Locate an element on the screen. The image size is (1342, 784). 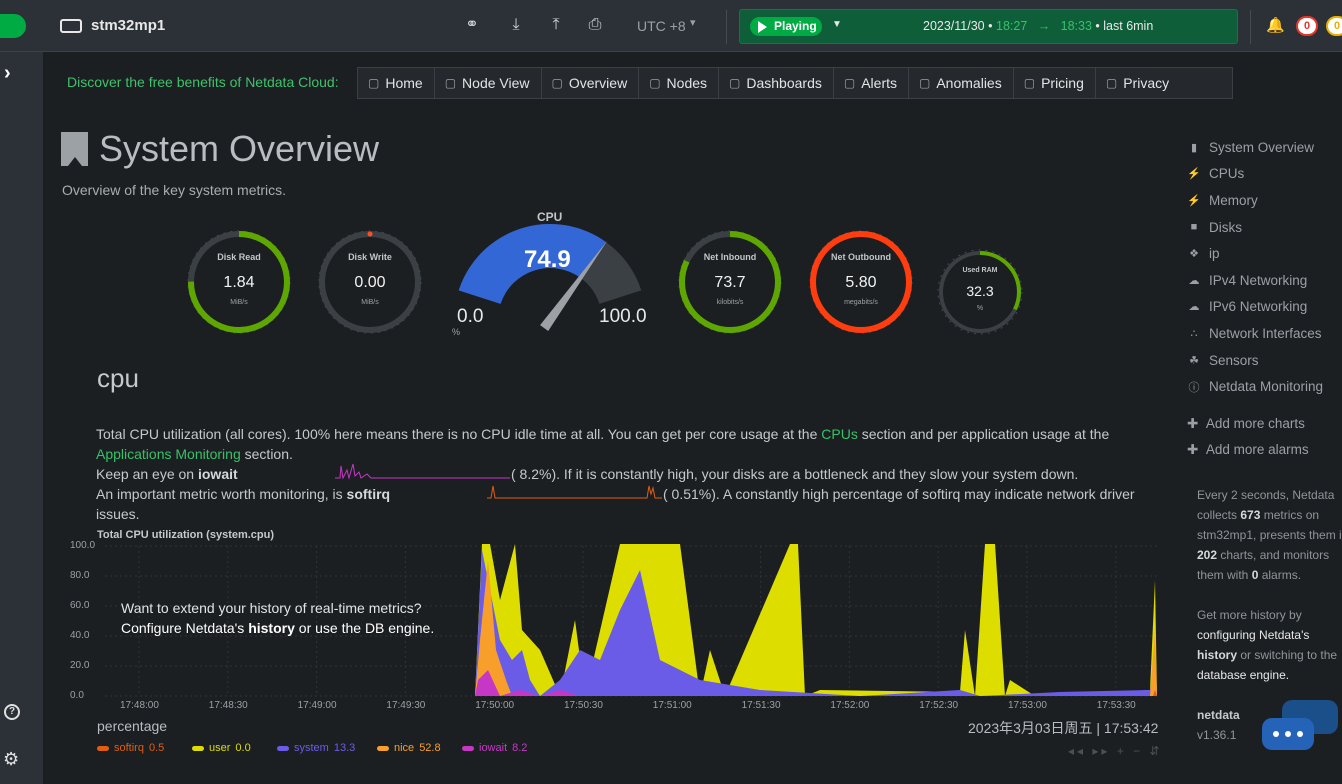
nav-alerts: ▢ Alerts is located at coordinates (871, 83).